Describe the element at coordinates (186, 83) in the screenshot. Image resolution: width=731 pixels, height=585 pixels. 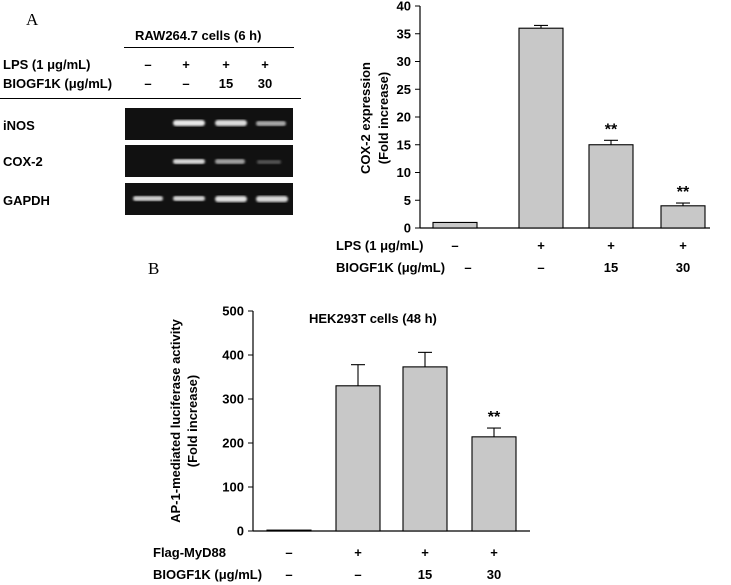
I see `biogf1k-val-2: –` at that location.